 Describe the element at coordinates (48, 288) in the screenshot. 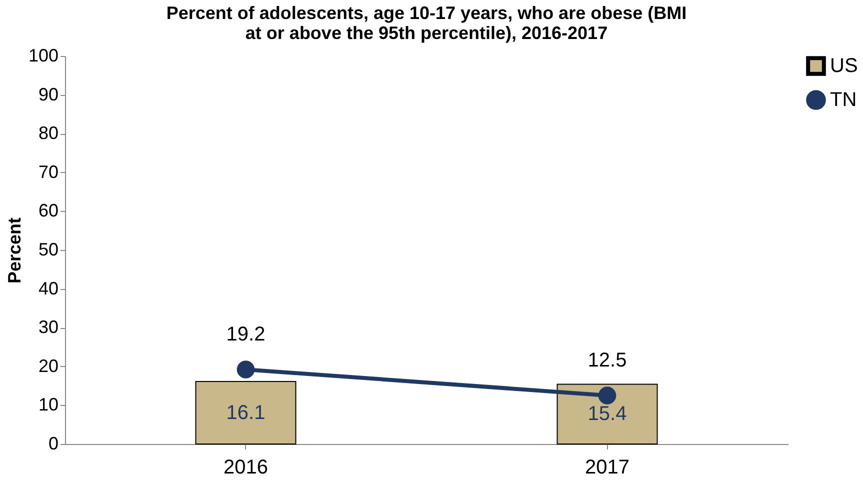

I see `y-tick-label: 40` at that location.